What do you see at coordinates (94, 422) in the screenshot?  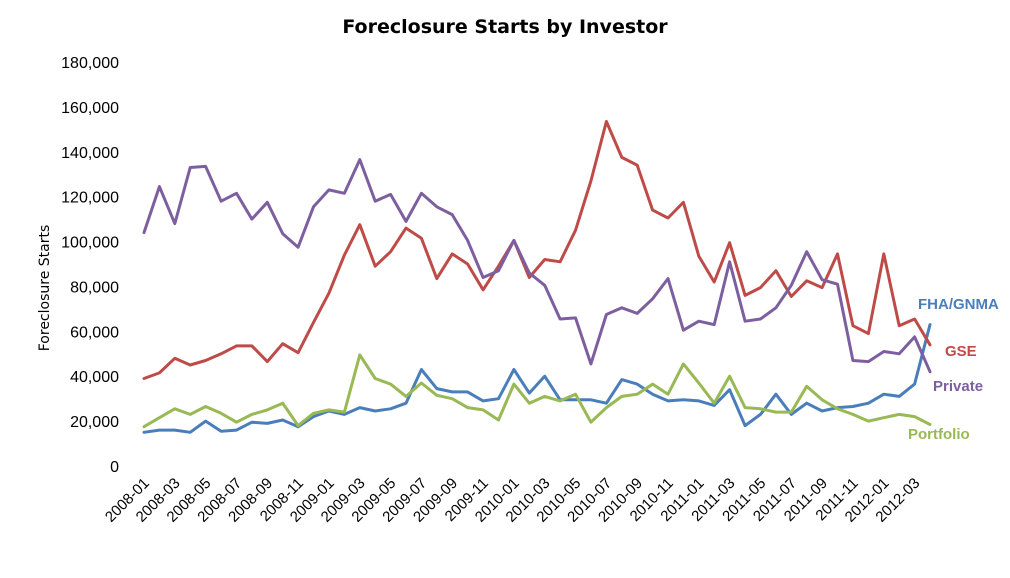 I see `y-tick-label: 20,000` at bounding box center [94, 422].